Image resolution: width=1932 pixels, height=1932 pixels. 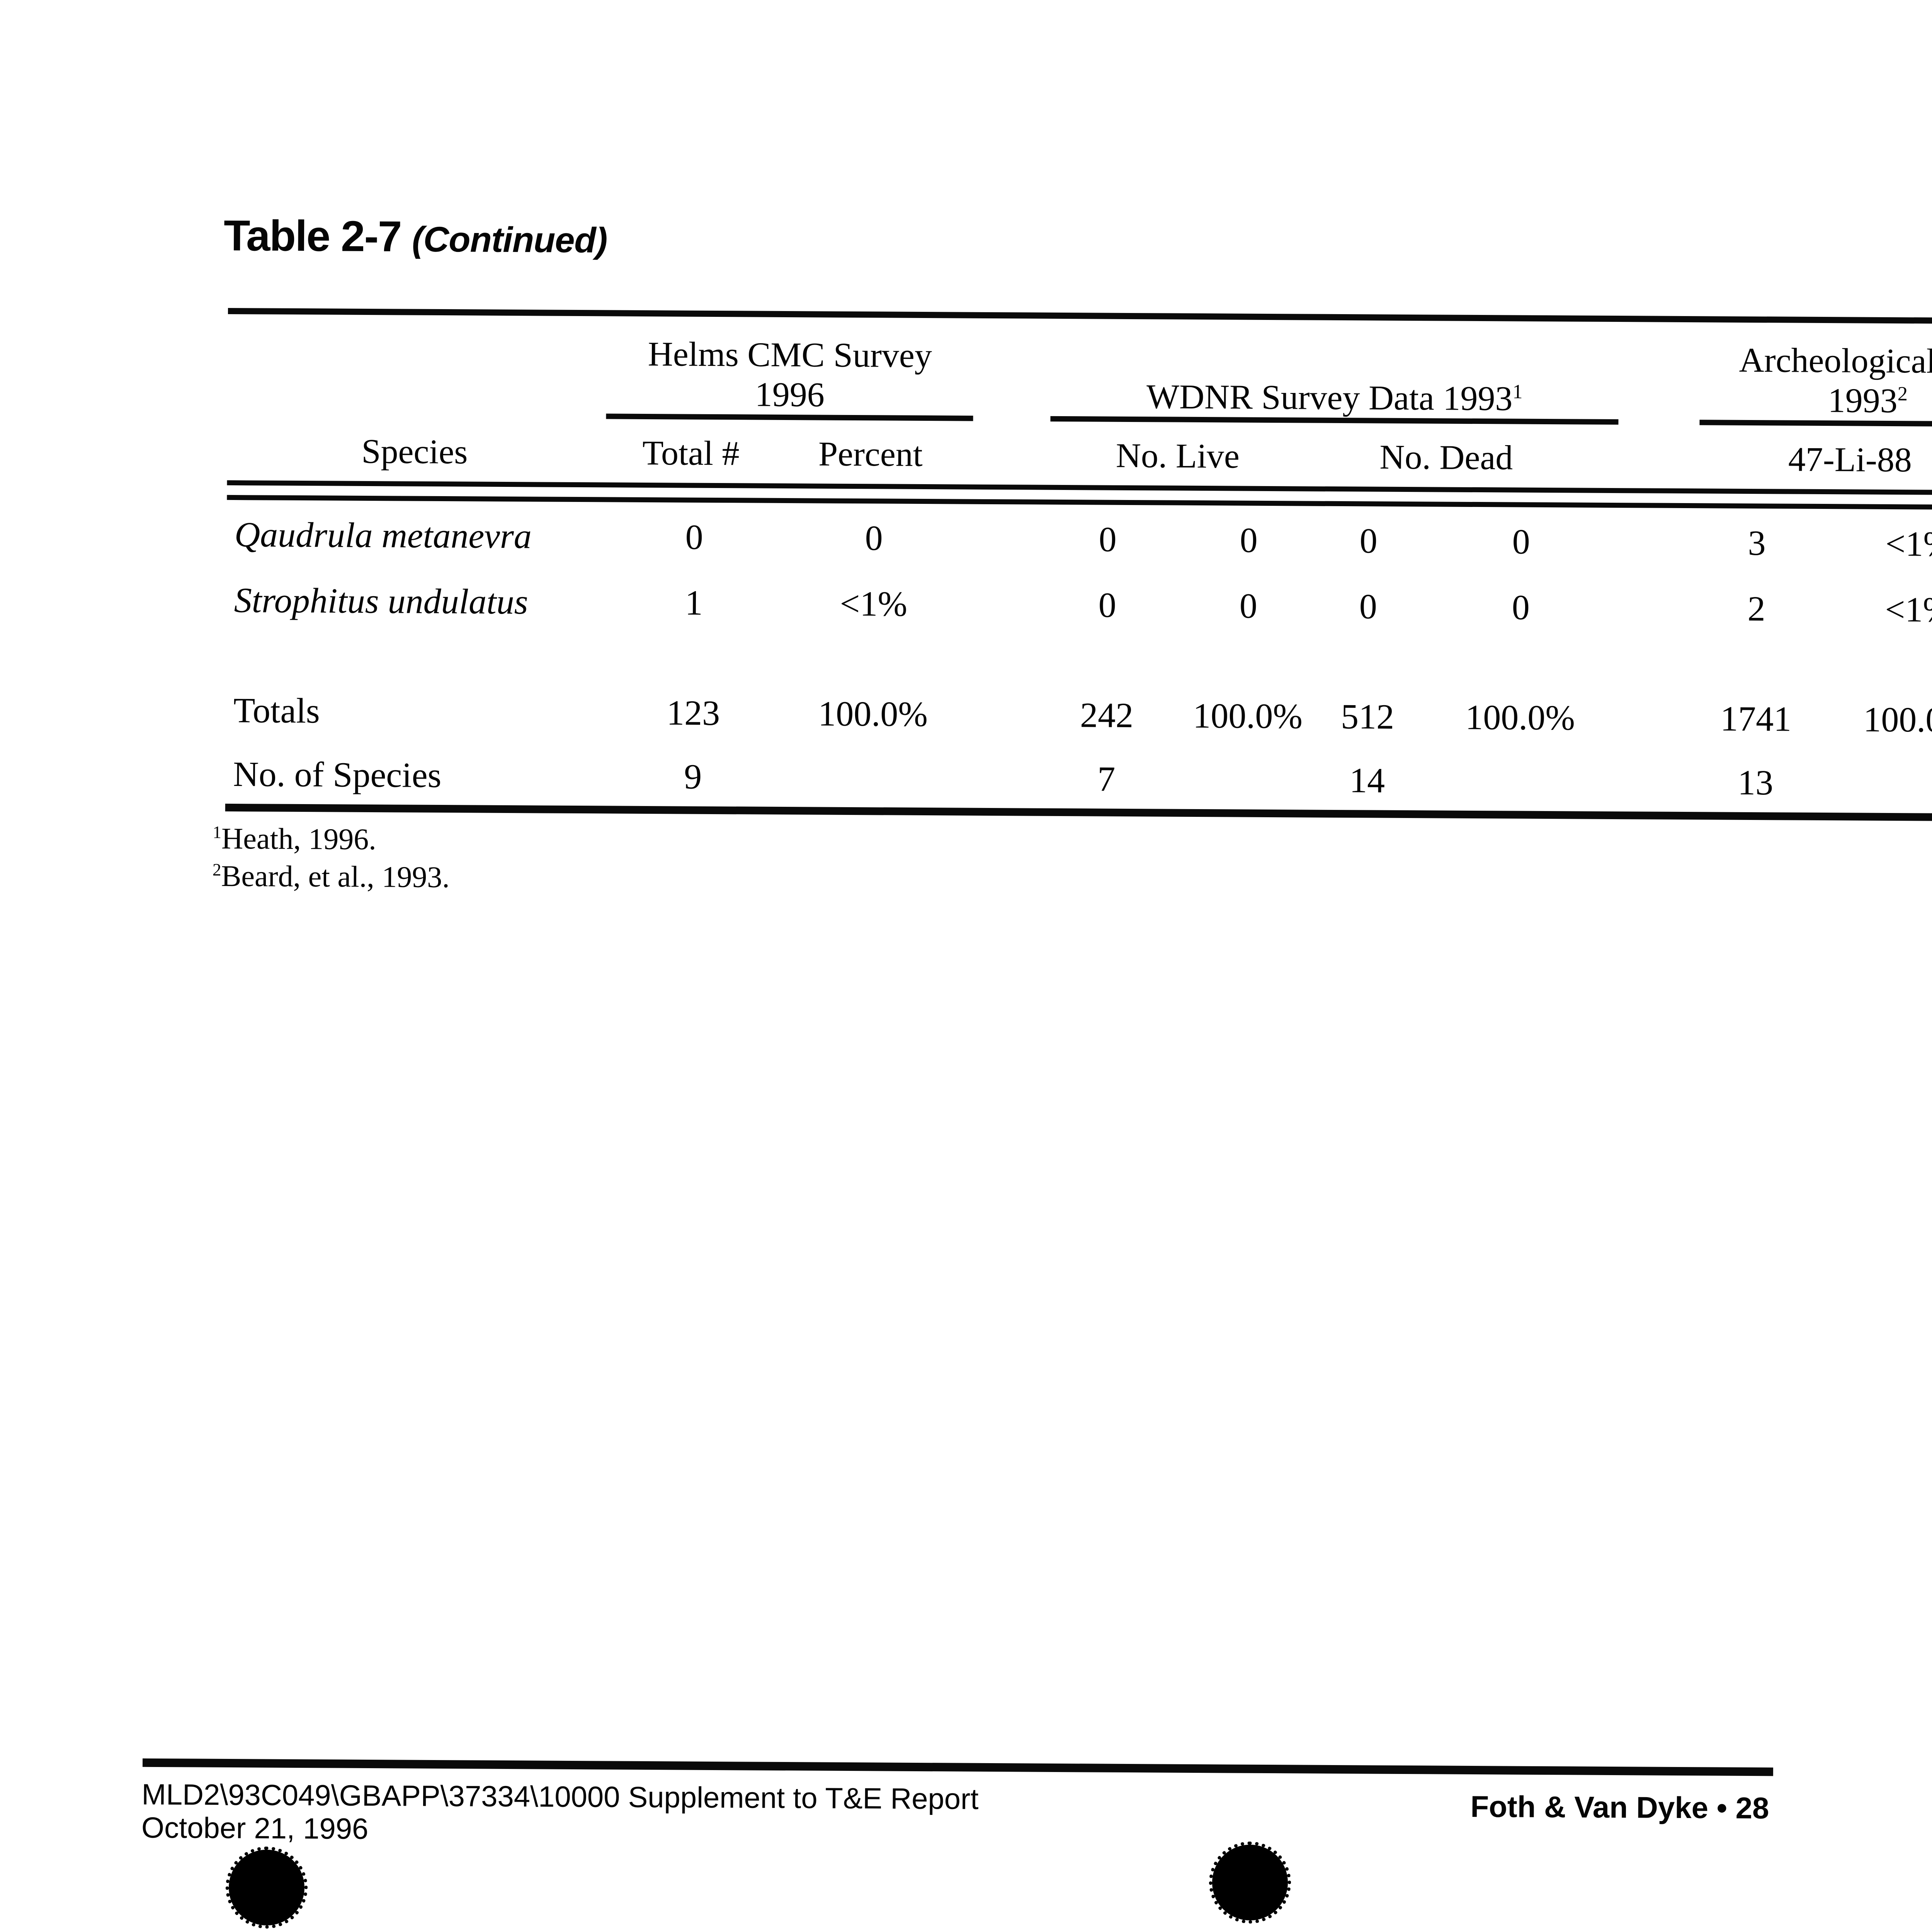 What do you see at coordinates (1868, 400) in the screenshot?
I see `dig-line2: 19932` at bounding box center [1868, 400].